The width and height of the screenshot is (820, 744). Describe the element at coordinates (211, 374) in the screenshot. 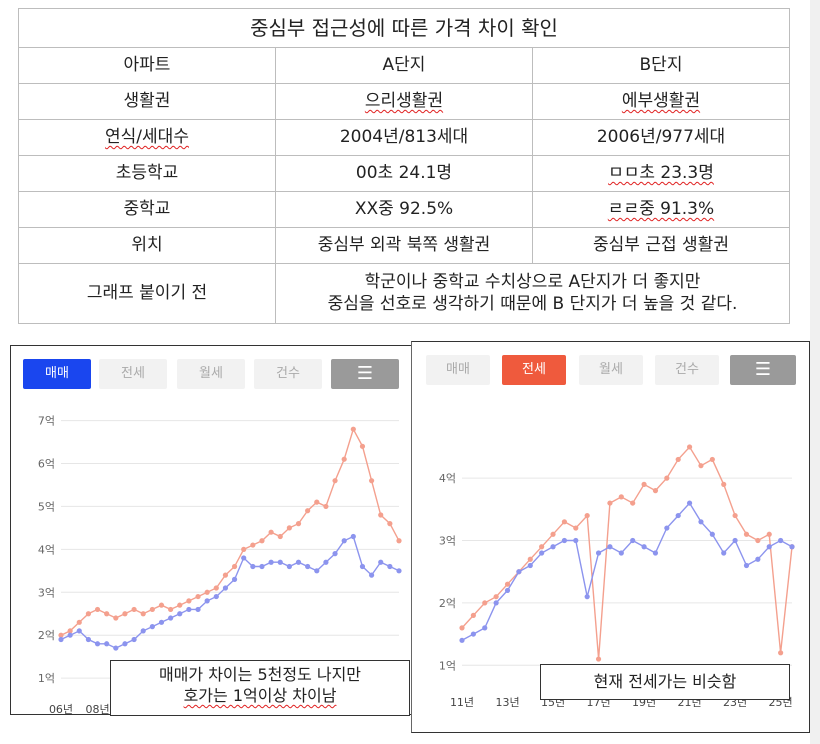

I see `tab-monthly: 월세` at that location.